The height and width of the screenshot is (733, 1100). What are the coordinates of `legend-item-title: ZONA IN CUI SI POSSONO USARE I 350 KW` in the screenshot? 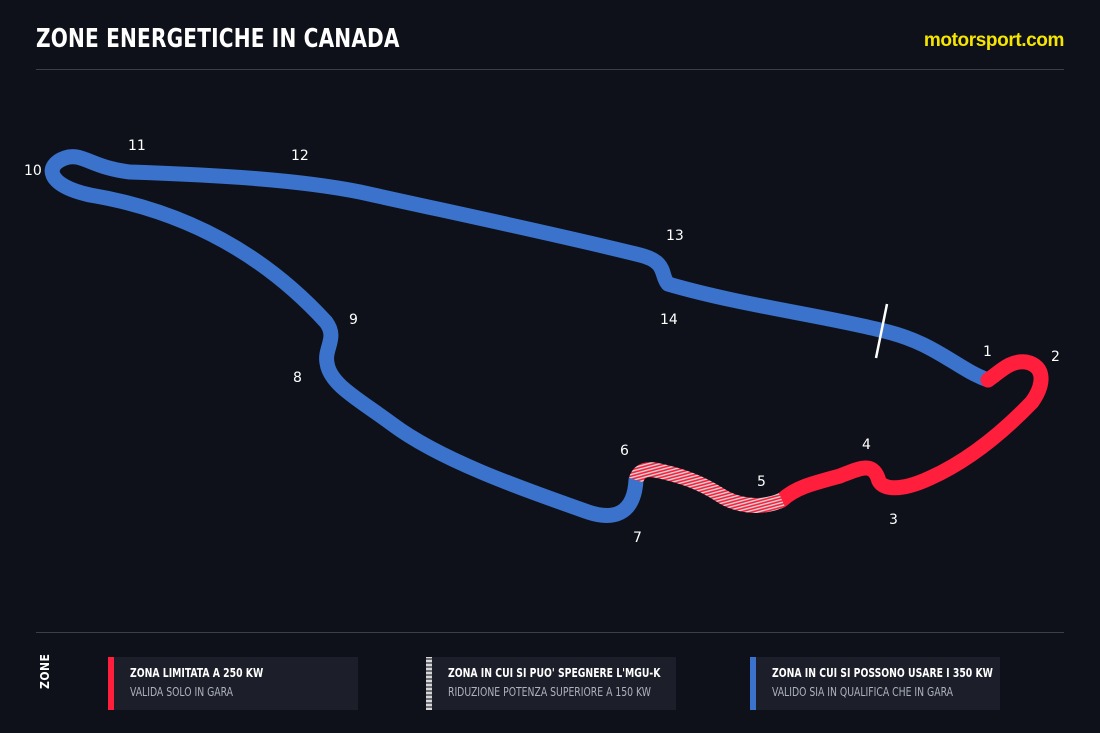 It's located at (882, 673).